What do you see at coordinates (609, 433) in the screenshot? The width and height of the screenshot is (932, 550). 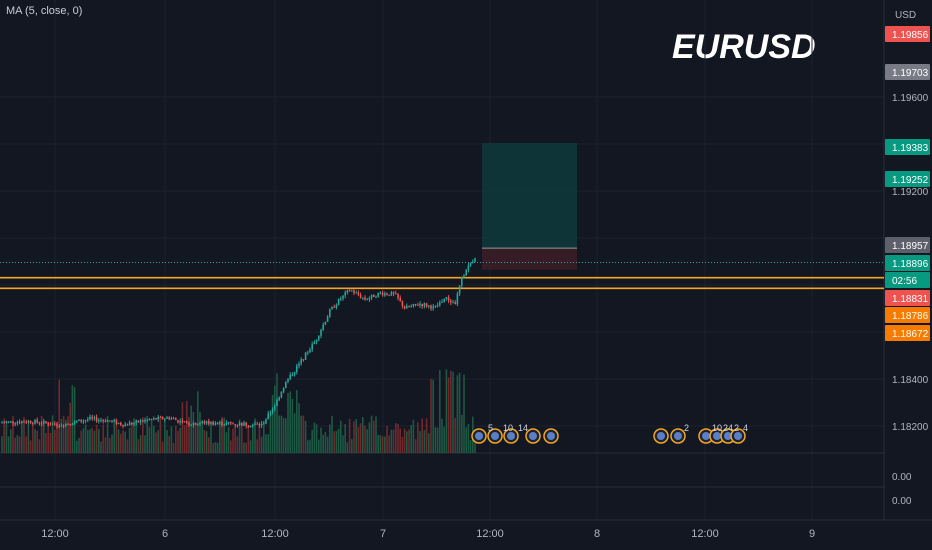 I see `event-markers: 5 10 14 2 10 24 2 4` at bounding box center [609, 433].